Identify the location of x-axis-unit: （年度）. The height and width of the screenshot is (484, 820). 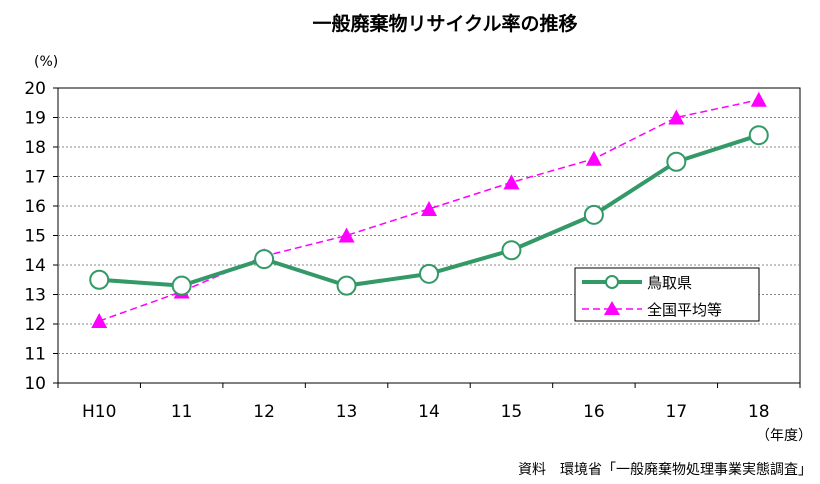
(784, 436).